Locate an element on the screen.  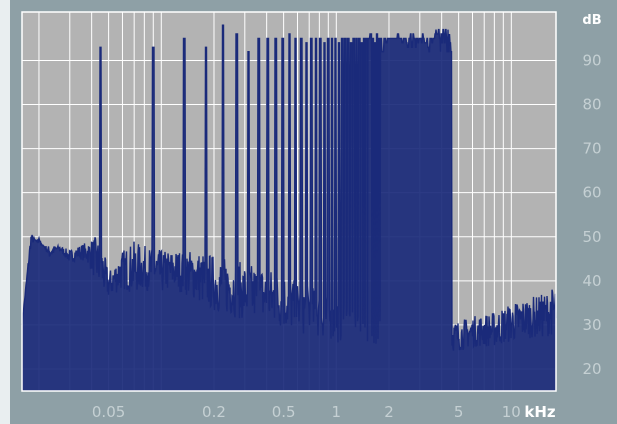
y-unit-label: dB is located at coordinates (591, 20).